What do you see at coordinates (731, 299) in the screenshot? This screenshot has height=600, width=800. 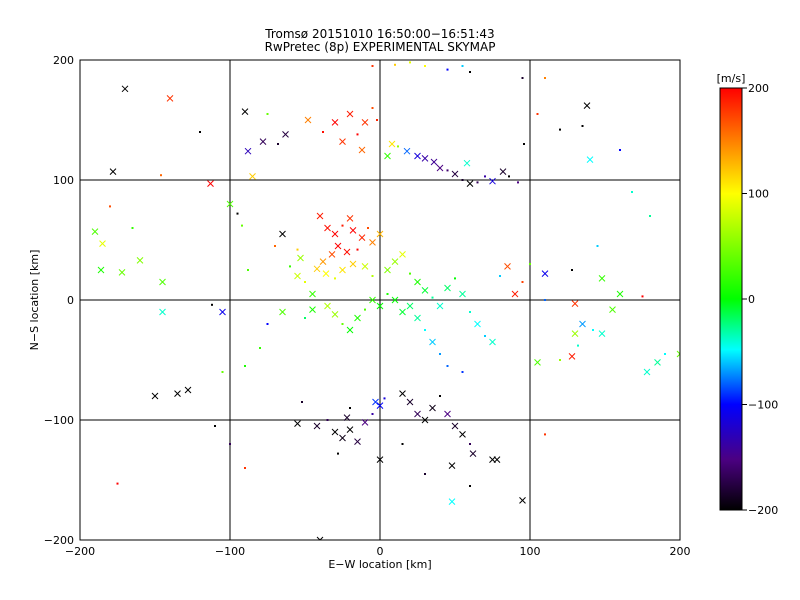 I see `colorbar-gradient` at bounding box center [731, 299].